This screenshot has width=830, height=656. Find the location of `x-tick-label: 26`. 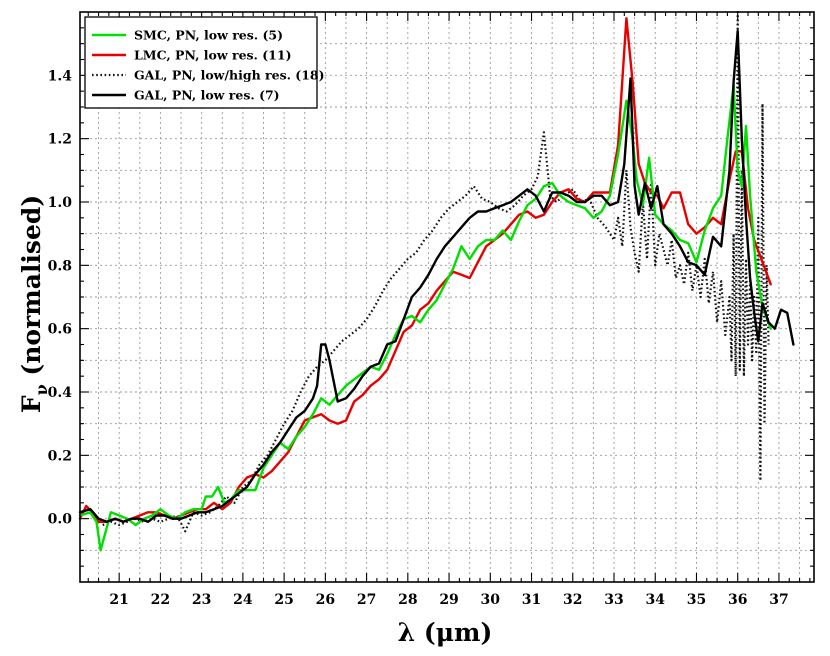

x-tick-label: 26 is located at coordinates (325, 600).